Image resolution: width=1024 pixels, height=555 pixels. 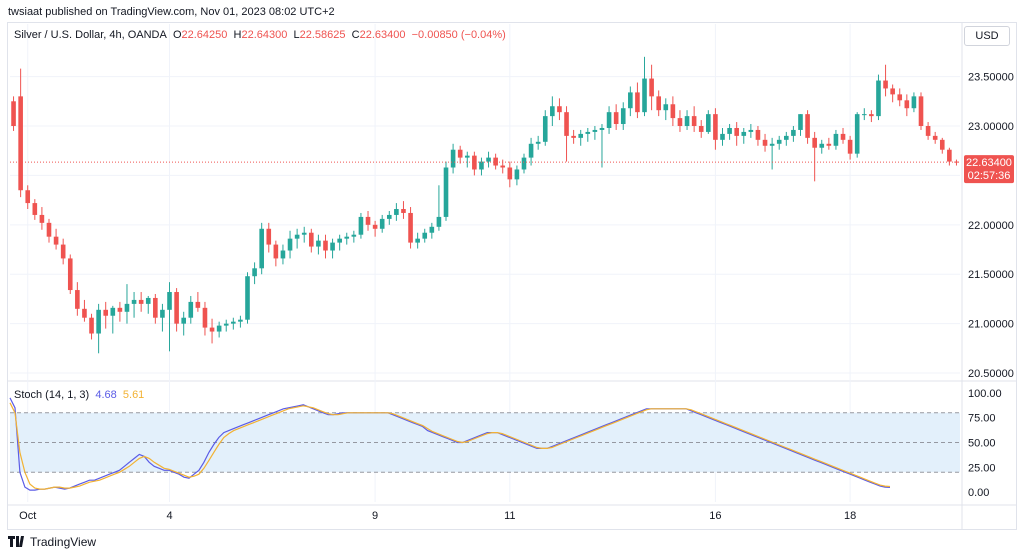 I want to click on symbol-name: Silver / U.S. Dollar, 4h, OANDA, so click(x=90, y=35).